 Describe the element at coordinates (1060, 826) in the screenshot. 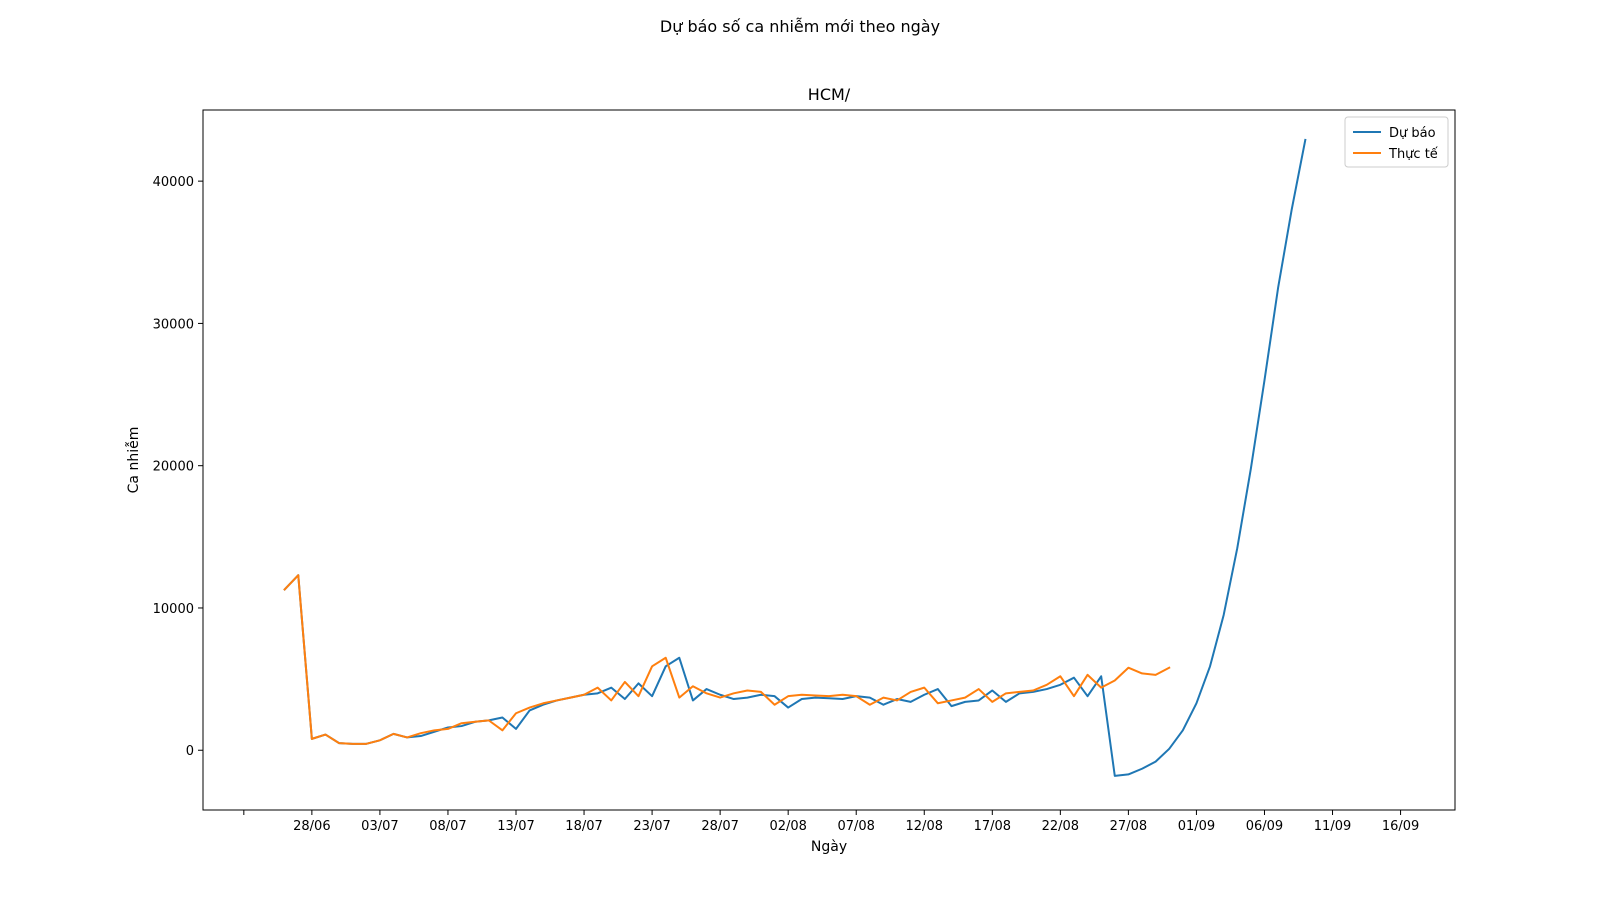

I see `x-tick-label: 22/08` at that location.